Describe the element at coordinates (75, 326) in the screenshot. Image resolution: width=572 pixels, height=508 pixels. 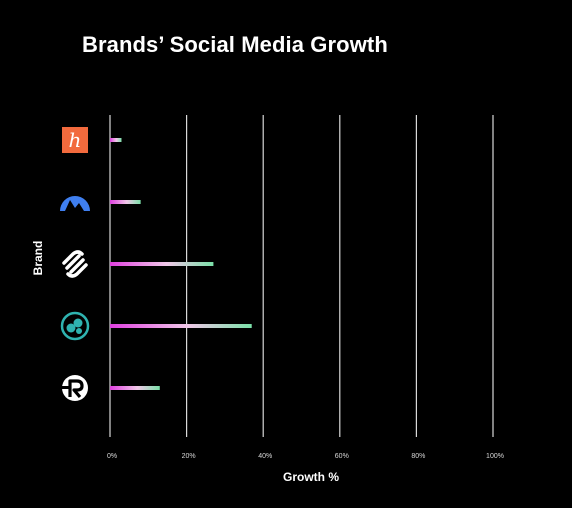
I see `teal-circles-logo-icon` at that location.